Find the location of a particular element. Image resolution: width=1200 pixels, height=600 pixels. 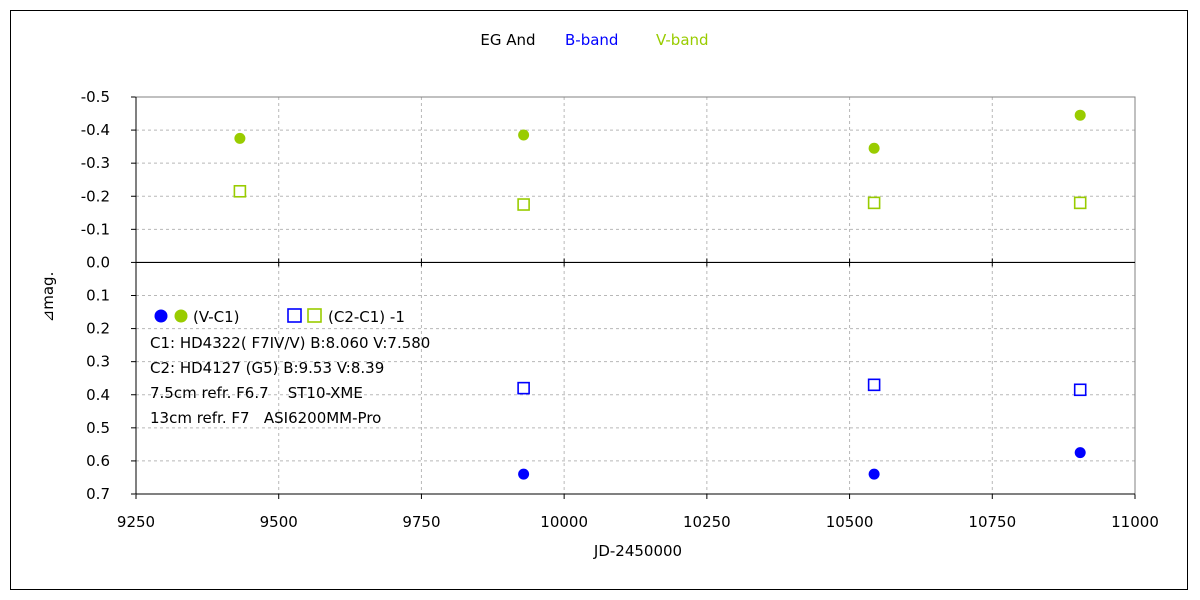

y-tick-label: 0.5 is located at coordinates (98, 428).